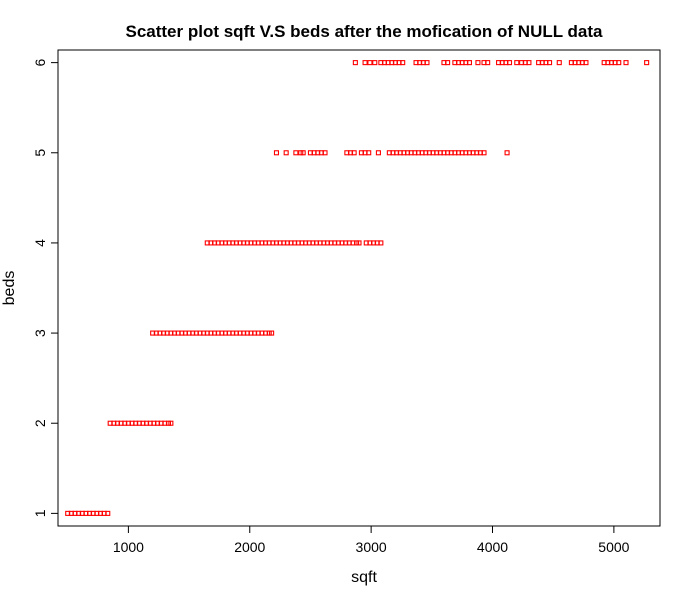 The image size is (700, 600). What do you see at coordinates (40, 333) in the screenshot?
I see `y-tick-label: 3` at bounding box center [40, 333].